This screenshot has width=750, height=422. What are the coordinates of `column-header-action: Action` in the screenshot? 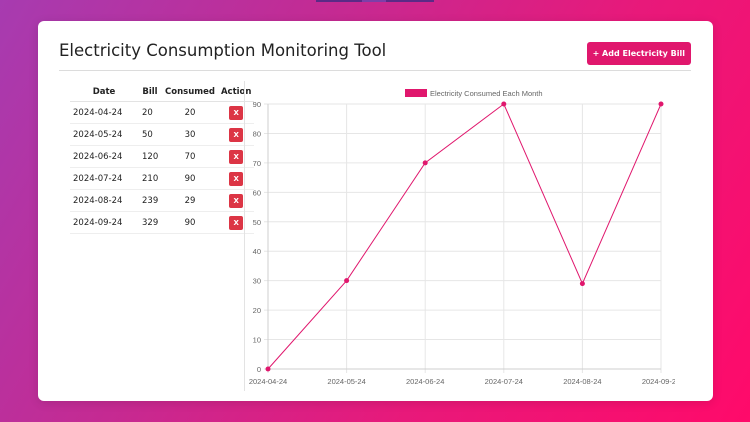 It's located at (236, 92).